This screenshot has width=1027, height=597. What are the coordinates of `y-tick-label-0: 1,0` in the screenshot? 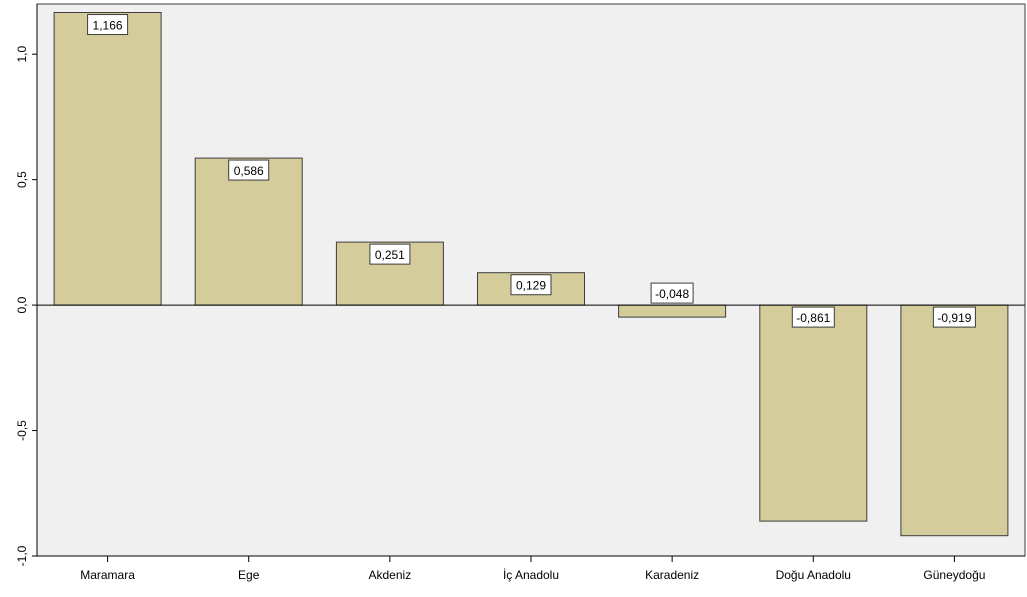 It's located at (22, 54).